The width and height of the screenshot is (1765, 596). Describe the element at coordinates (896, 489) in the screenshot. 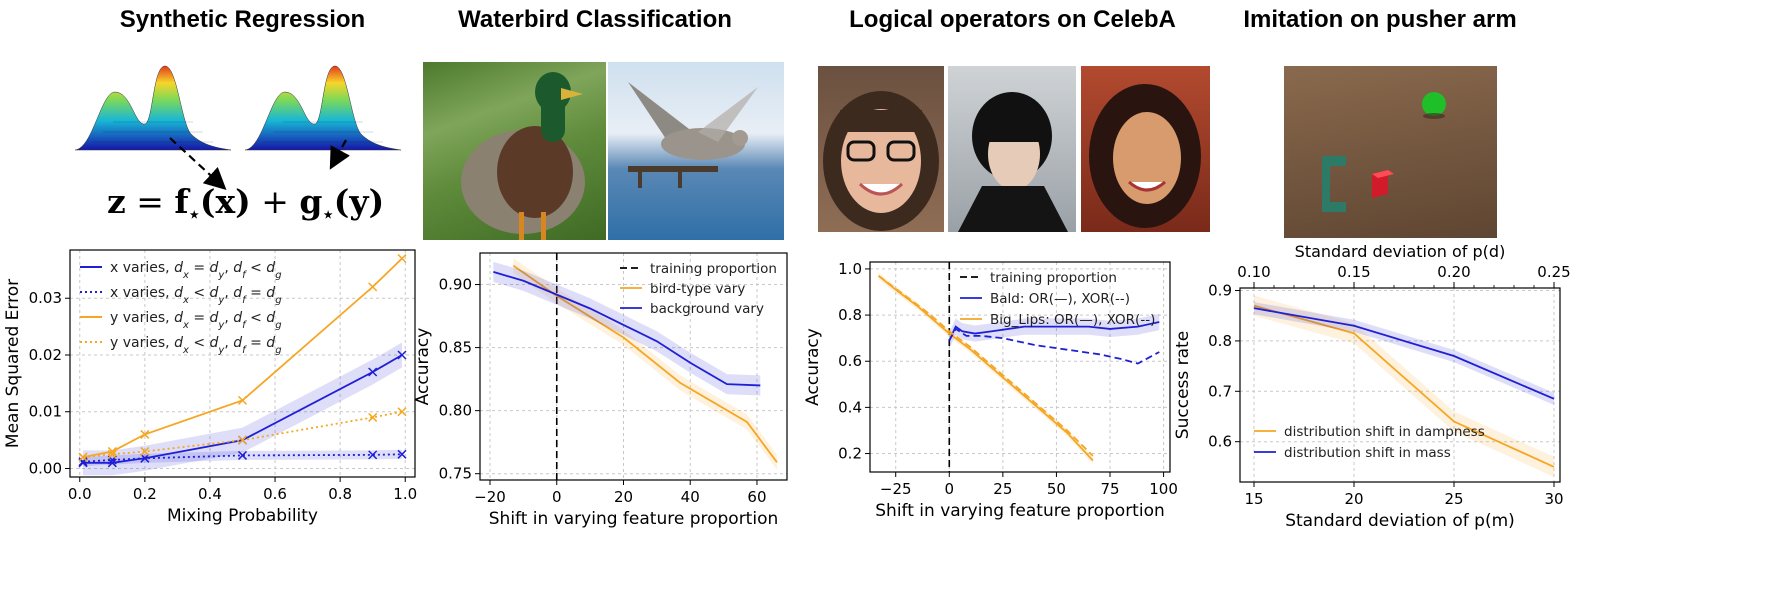

I see `x-tick-label: −25` at that location.